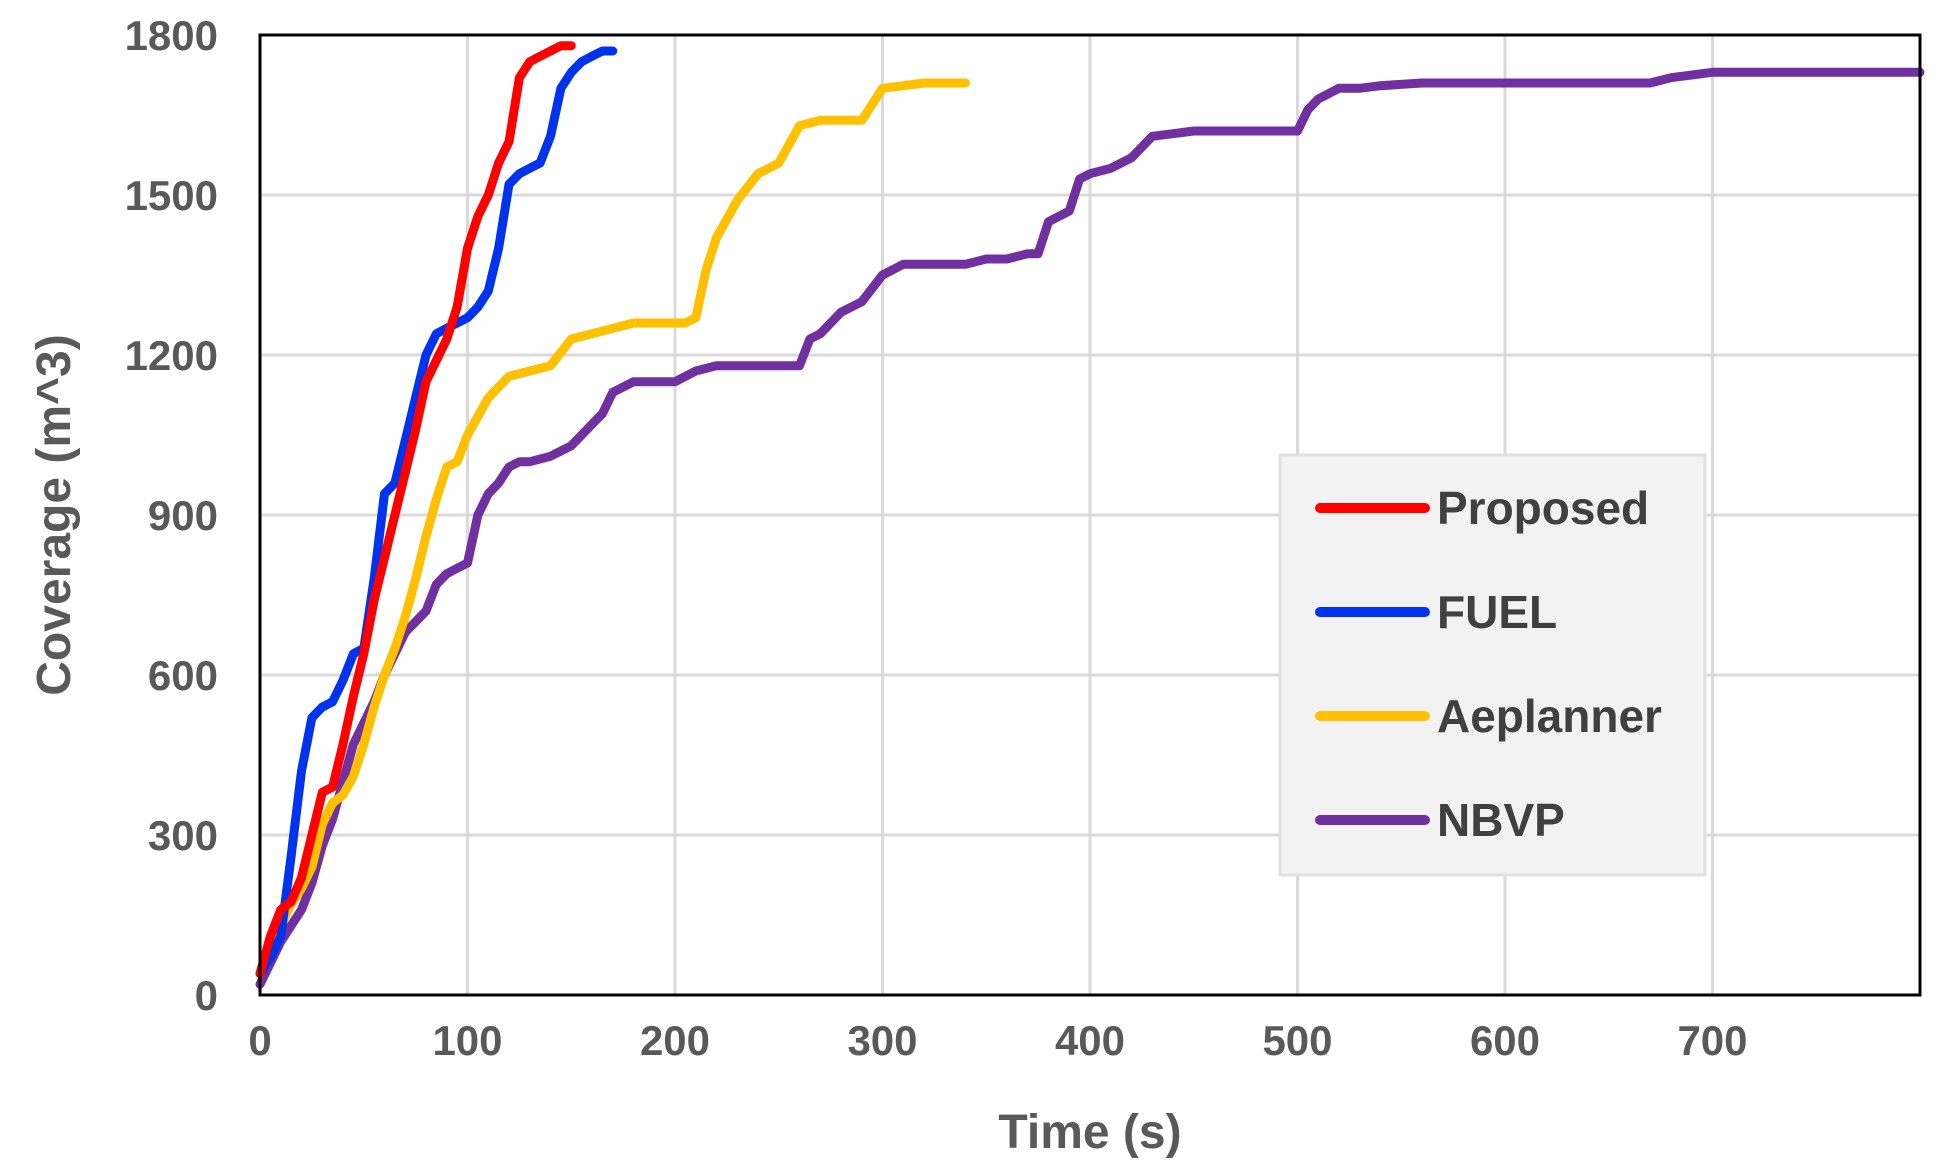 This screenshot has height=1165, width=1942. I want to click on y-tick-label: 900, so click(183, 515).